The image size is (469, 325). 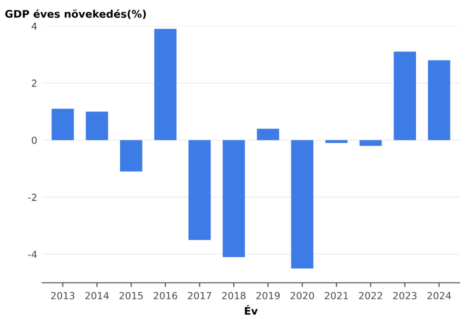 What do you see at coordinates (34, 26) in the screenshot?
I see `y-tick-label: 4` at bounding box center [34, 26].